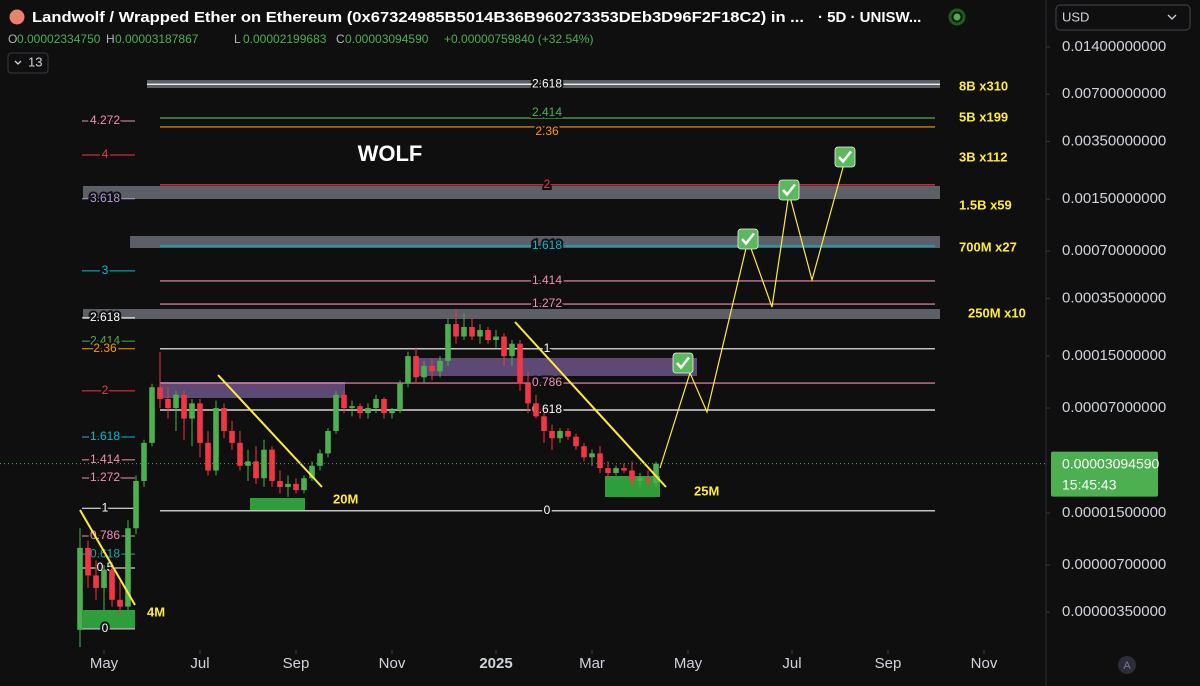 This screenshot has height=686, width=1200. I want to click on legend-value: 0.00003187867, so click(157, 39).